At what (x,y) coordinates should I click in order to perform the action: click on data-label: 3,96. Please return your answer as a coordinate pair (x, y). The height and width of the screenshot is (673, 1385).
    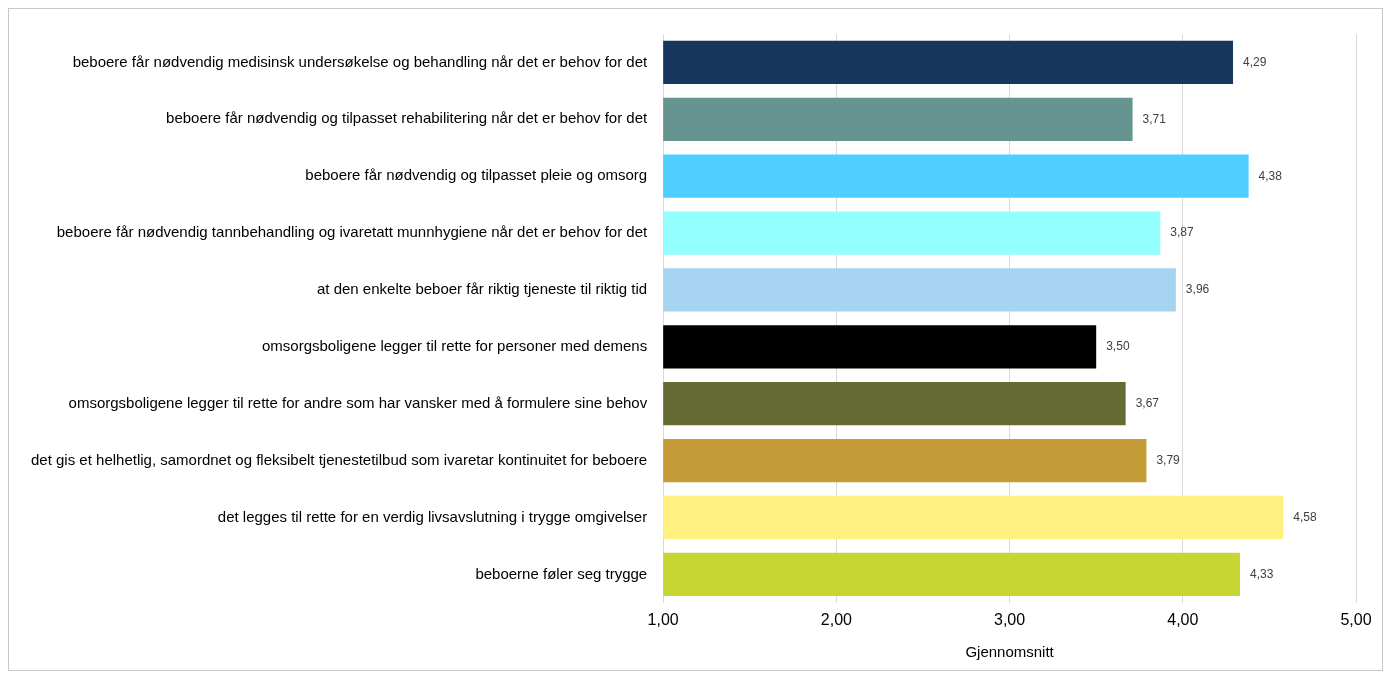
    Looking at the image, I should click on (1197, 289).